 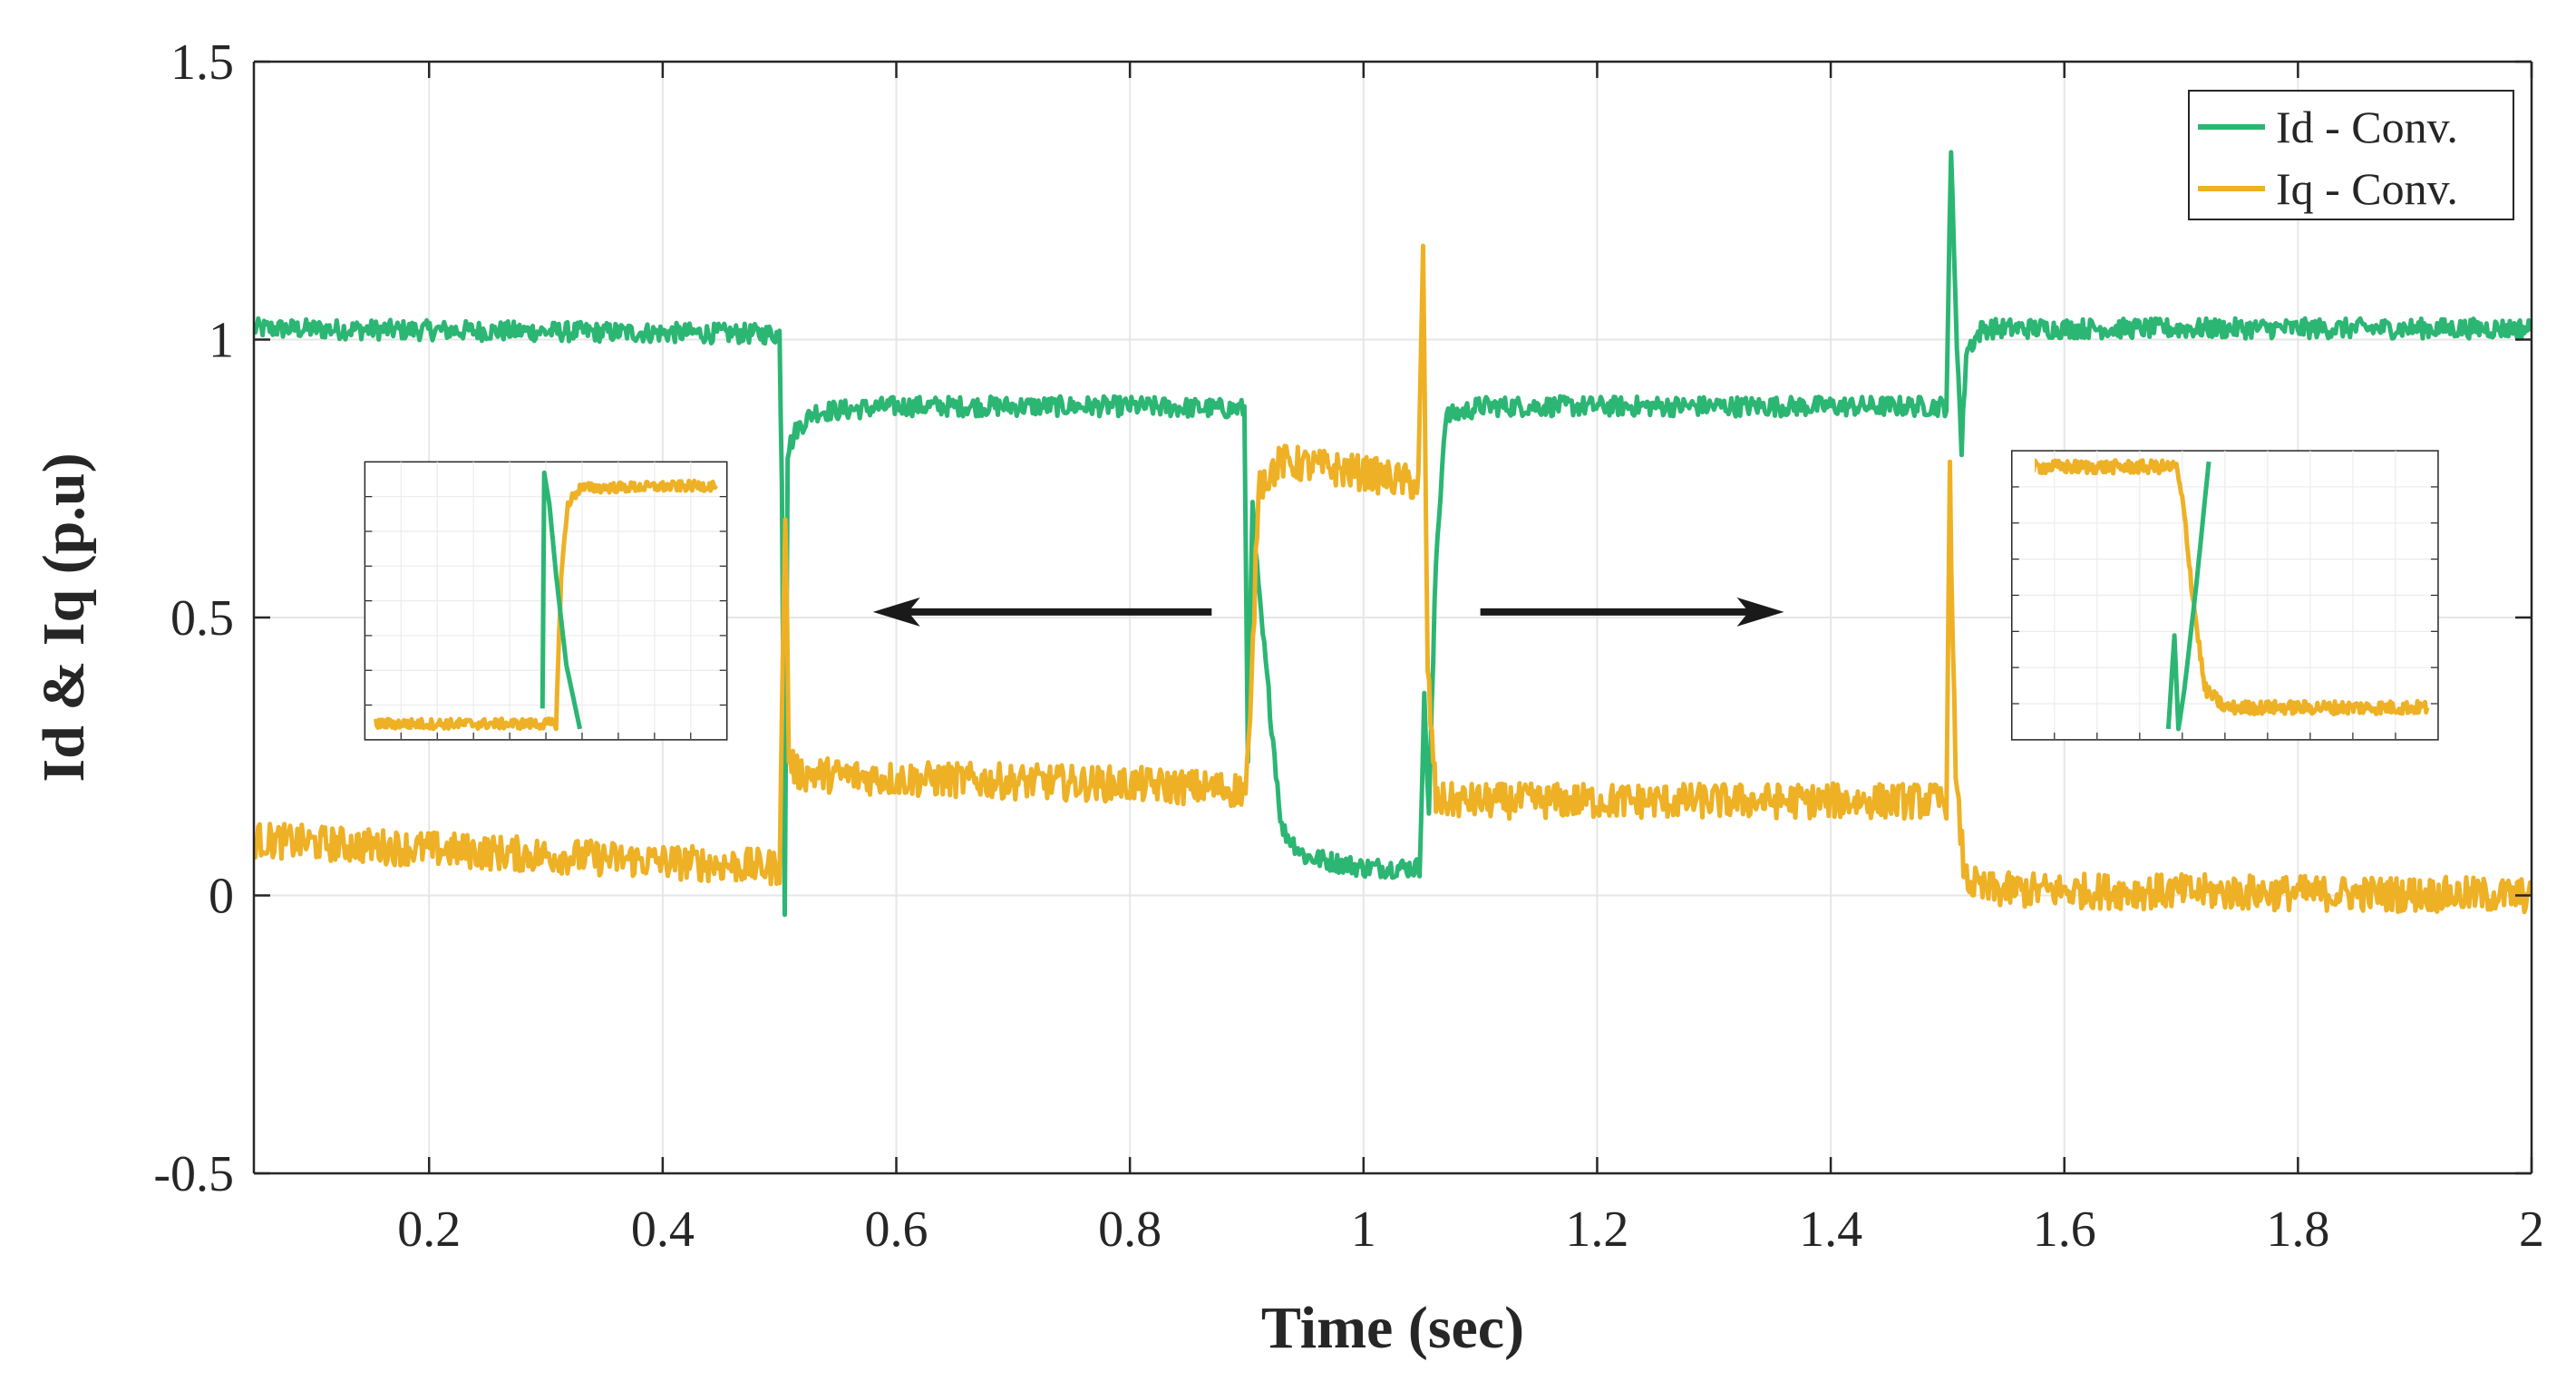 What do you see at coordinates (1632, 612) in the screenshot?
I see `arrow-right` at bounding box center [1632, 612].